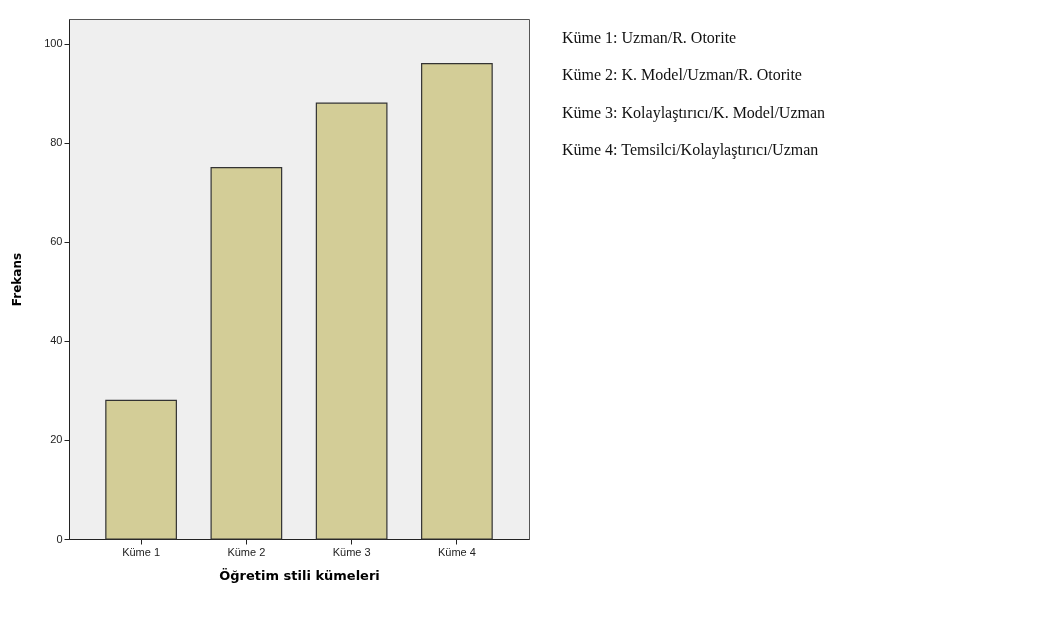 The image size is (1060, 635). What do you see at coordinates (141, 551) in the screenshot?
I see `x-tick-label: Küme 1` at bounding box center [141, 551].